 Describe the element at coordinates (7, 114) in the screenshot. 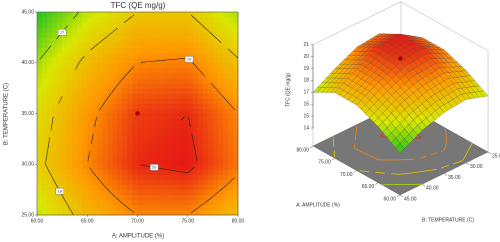

I see `y-axis-label: B: TEMPERATURE (C)` at that location.